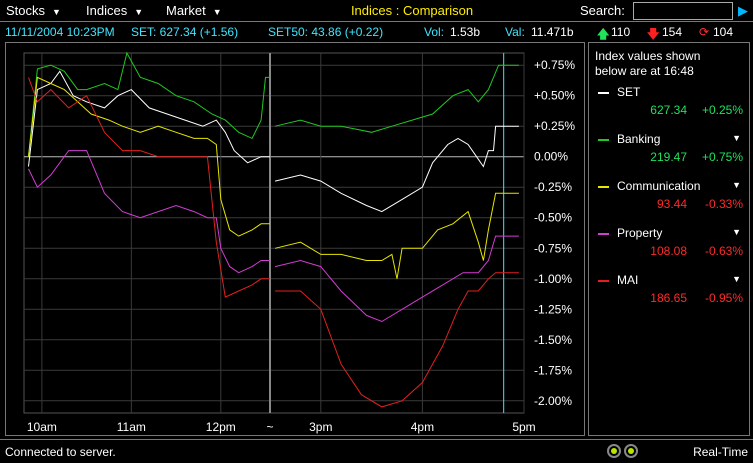 The width and height of the screenshot is (753, 463). Describe the element at coordinates (515, 32) in the screenshot. I see `value-label: Val:` at that location.